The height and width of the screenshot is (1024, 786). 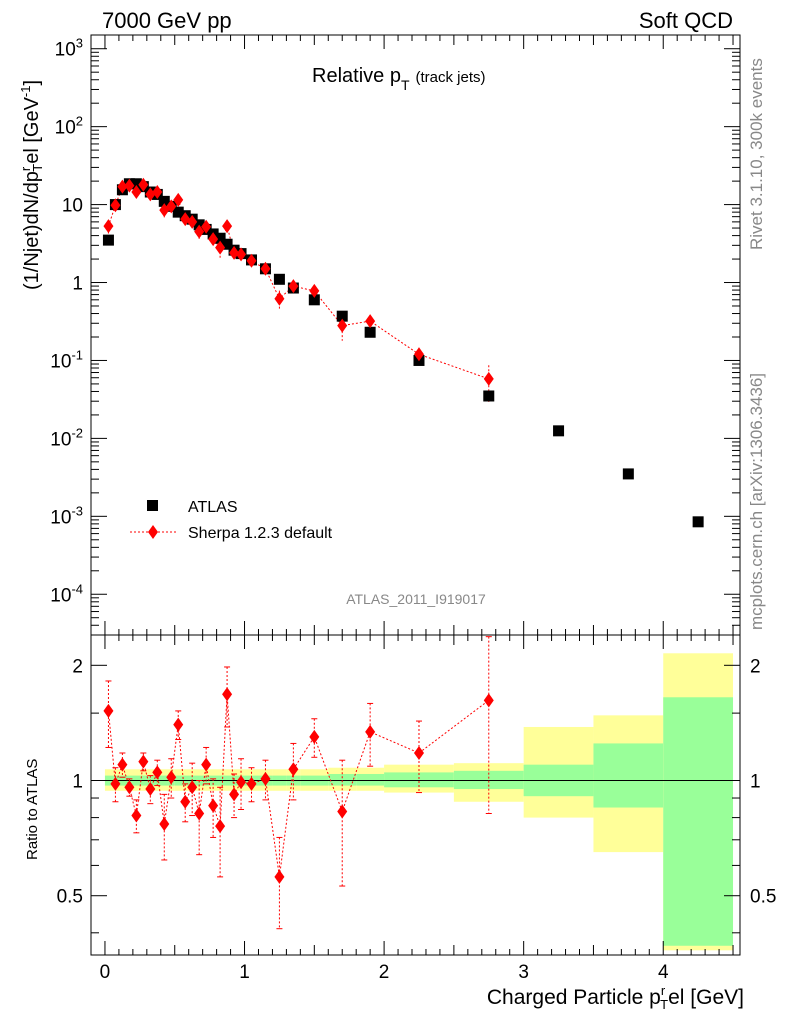 I want to click on energy-label: 7000 GeV pp, so click(x=167, y=20).